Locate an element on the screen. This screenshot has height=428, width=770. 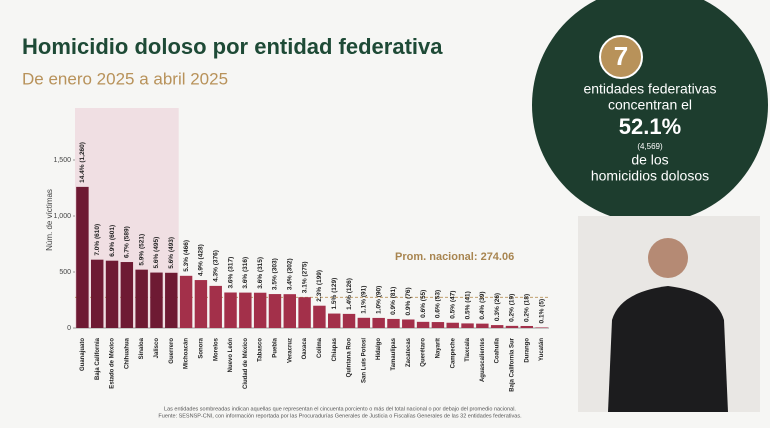
y-tick-label: 1,500 is located at coordinates (62, 160).